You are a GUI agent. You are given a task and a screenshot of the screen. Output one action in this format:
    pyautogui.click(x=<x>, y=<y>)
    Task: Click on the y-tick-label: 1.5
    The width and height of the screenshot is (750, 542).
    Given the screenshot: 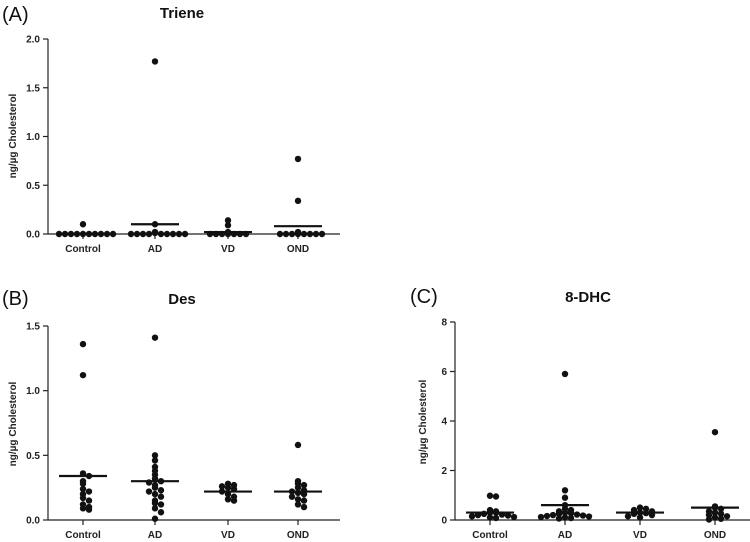 What is the action you would take?
    pyautogui.click(x=33, y=327)
    